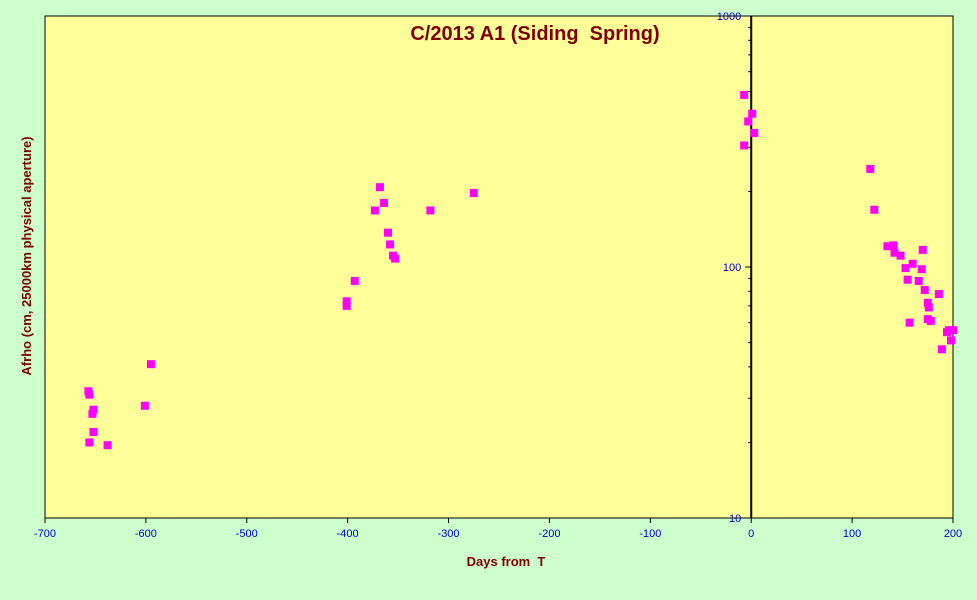 The image size is (977, 600). I want to click on x-tick-label: 0, so click(751, 534).